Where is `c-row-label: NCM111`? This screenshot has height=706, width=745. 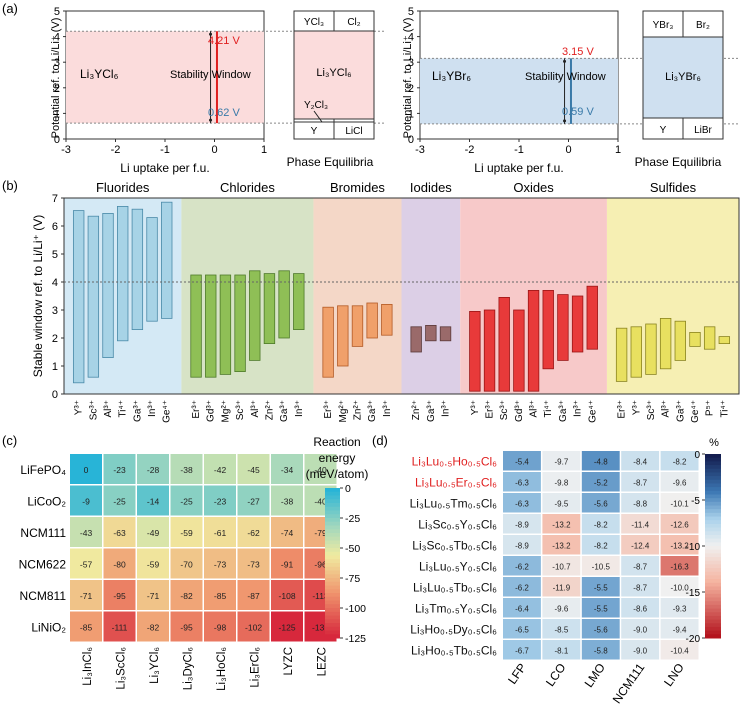 c-row-label: NCM111 is located at coordinates (43, 533).